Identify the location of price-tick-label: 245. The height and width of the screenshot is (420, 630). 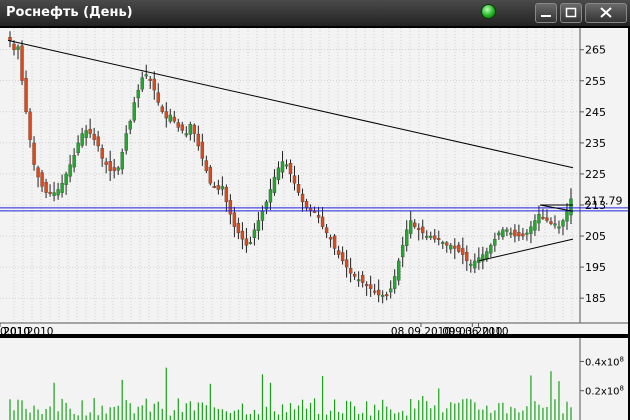
(595, 112).